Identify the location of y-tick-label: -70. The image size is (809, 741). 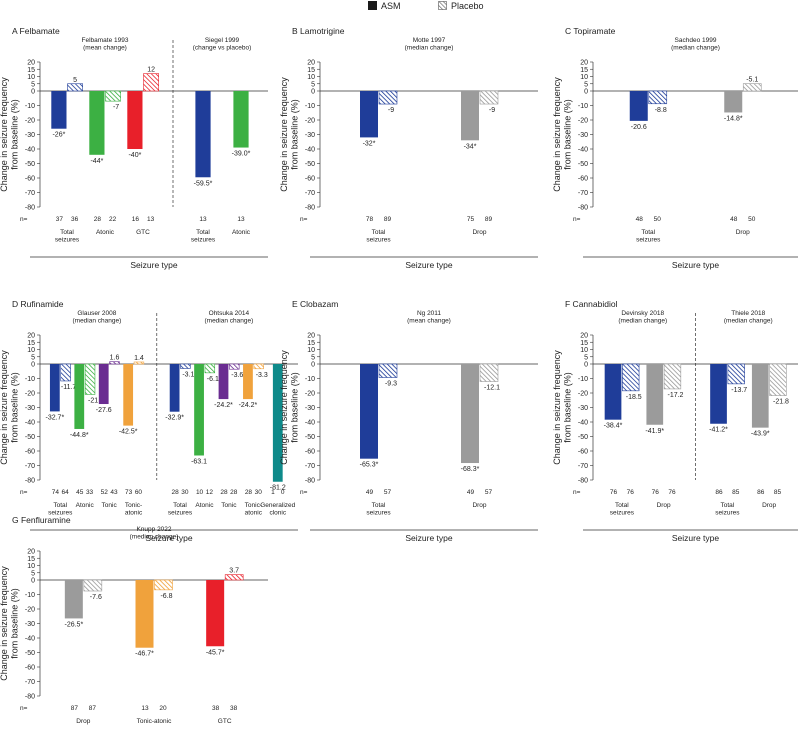
(583, 466).